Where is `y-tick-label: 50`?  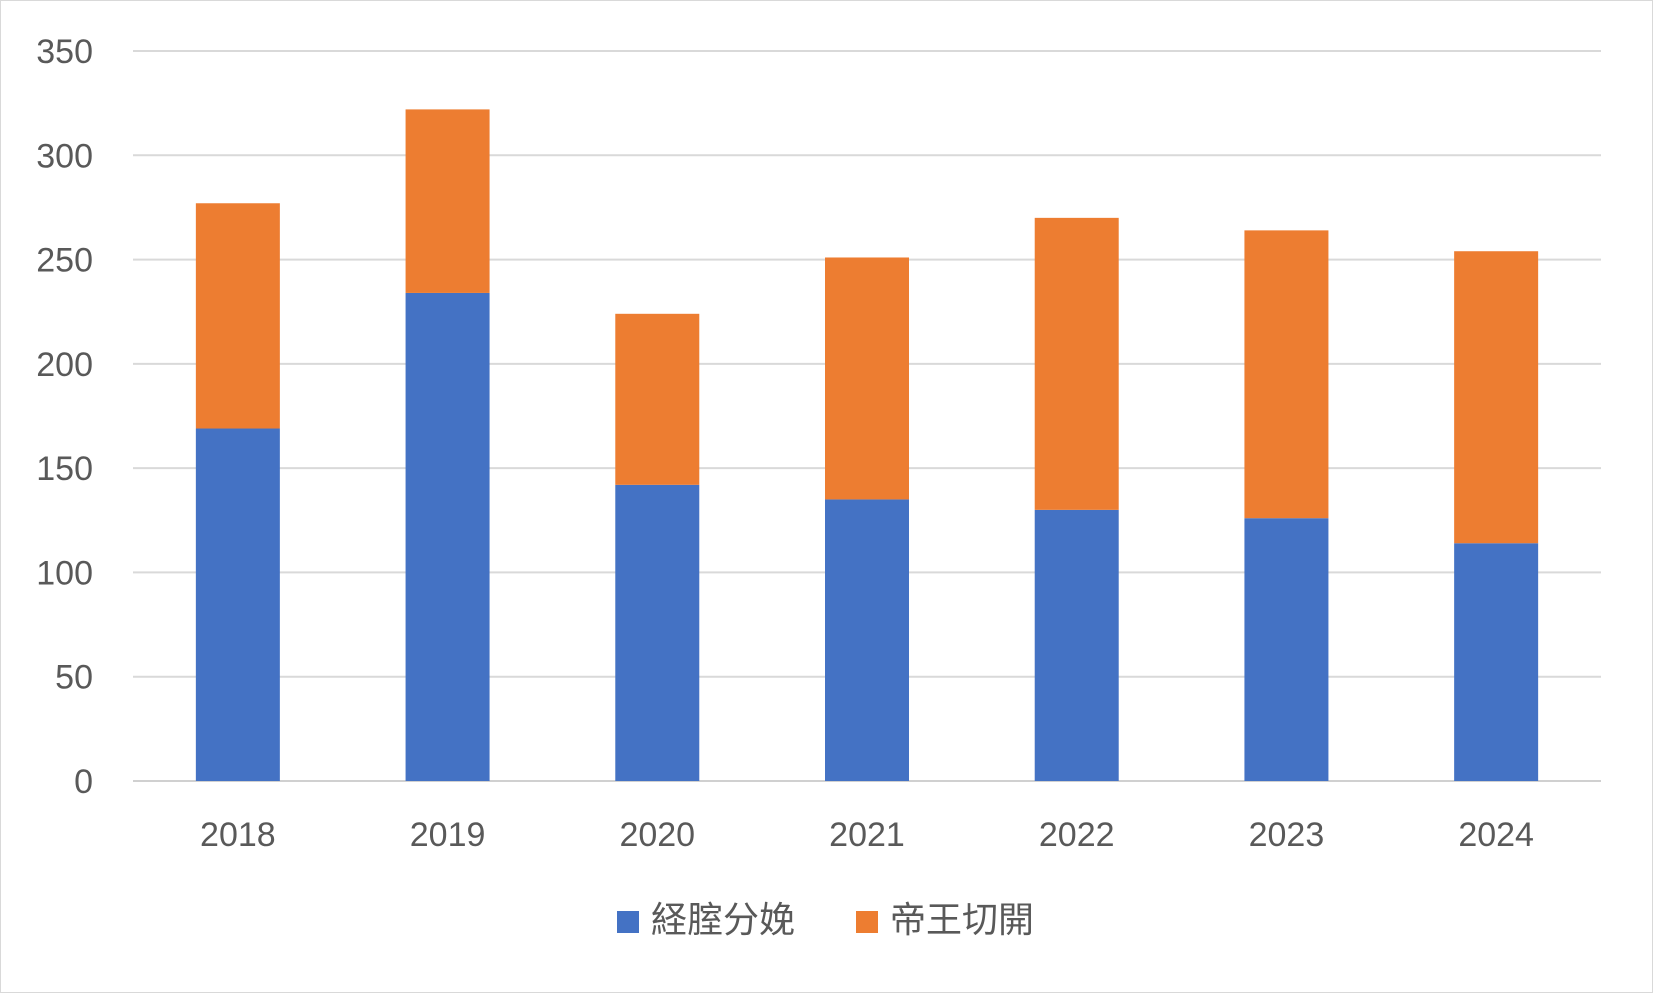
y-tick-label: 50 is located at coordinates (74, 678).